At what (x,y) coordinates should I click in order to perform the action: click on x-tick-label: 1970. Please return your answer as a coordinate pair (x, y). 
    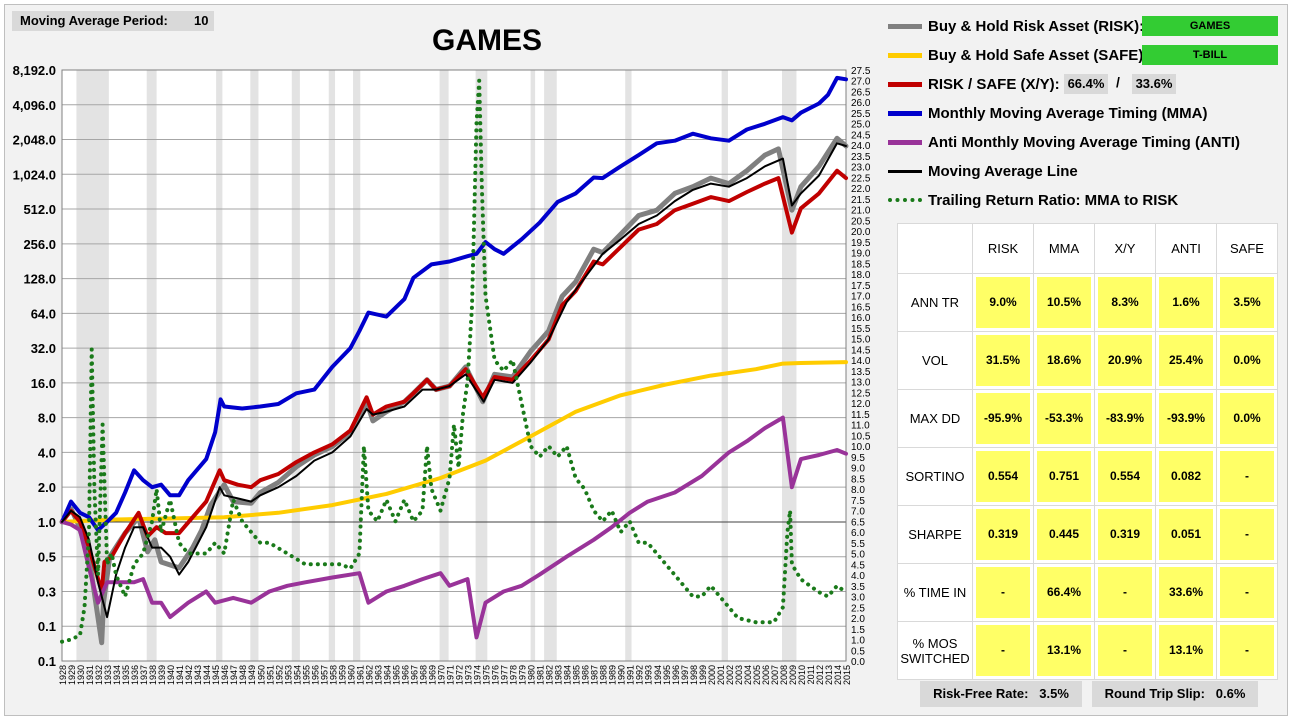
    Looking at the image, I should click on (441, 675).